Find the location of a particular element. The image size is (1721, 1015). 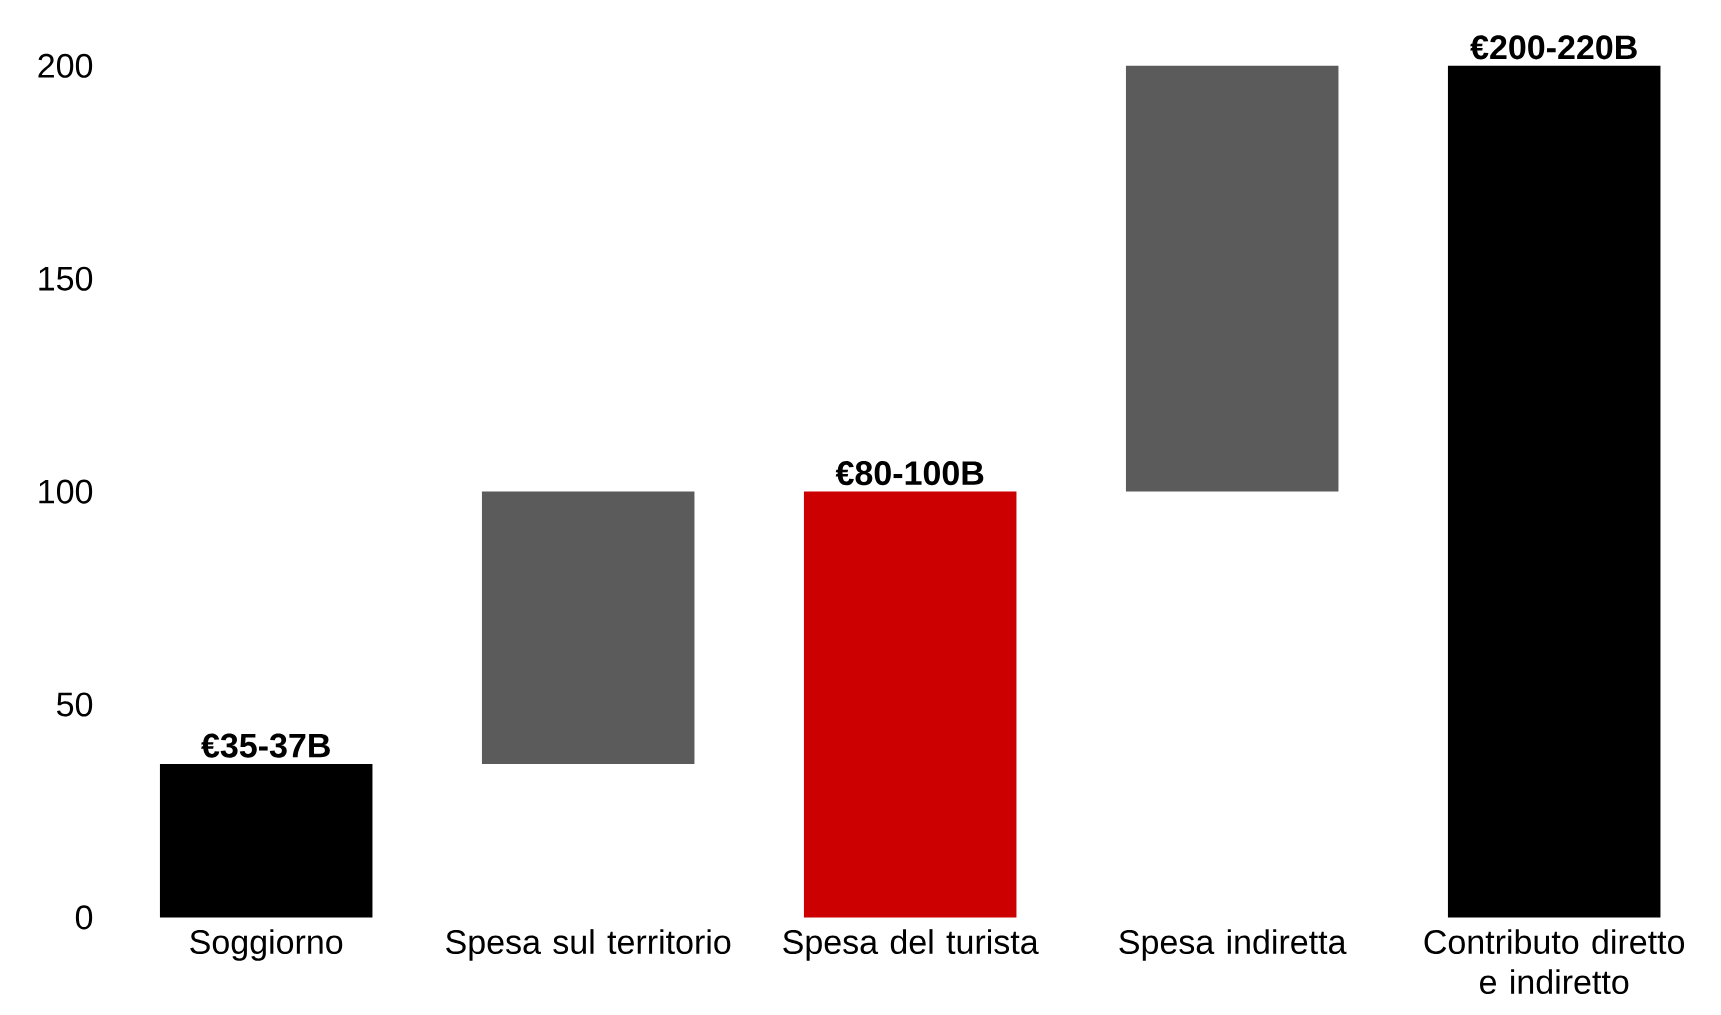

y-tick-label: 150 is located at coordinates (66, 278).